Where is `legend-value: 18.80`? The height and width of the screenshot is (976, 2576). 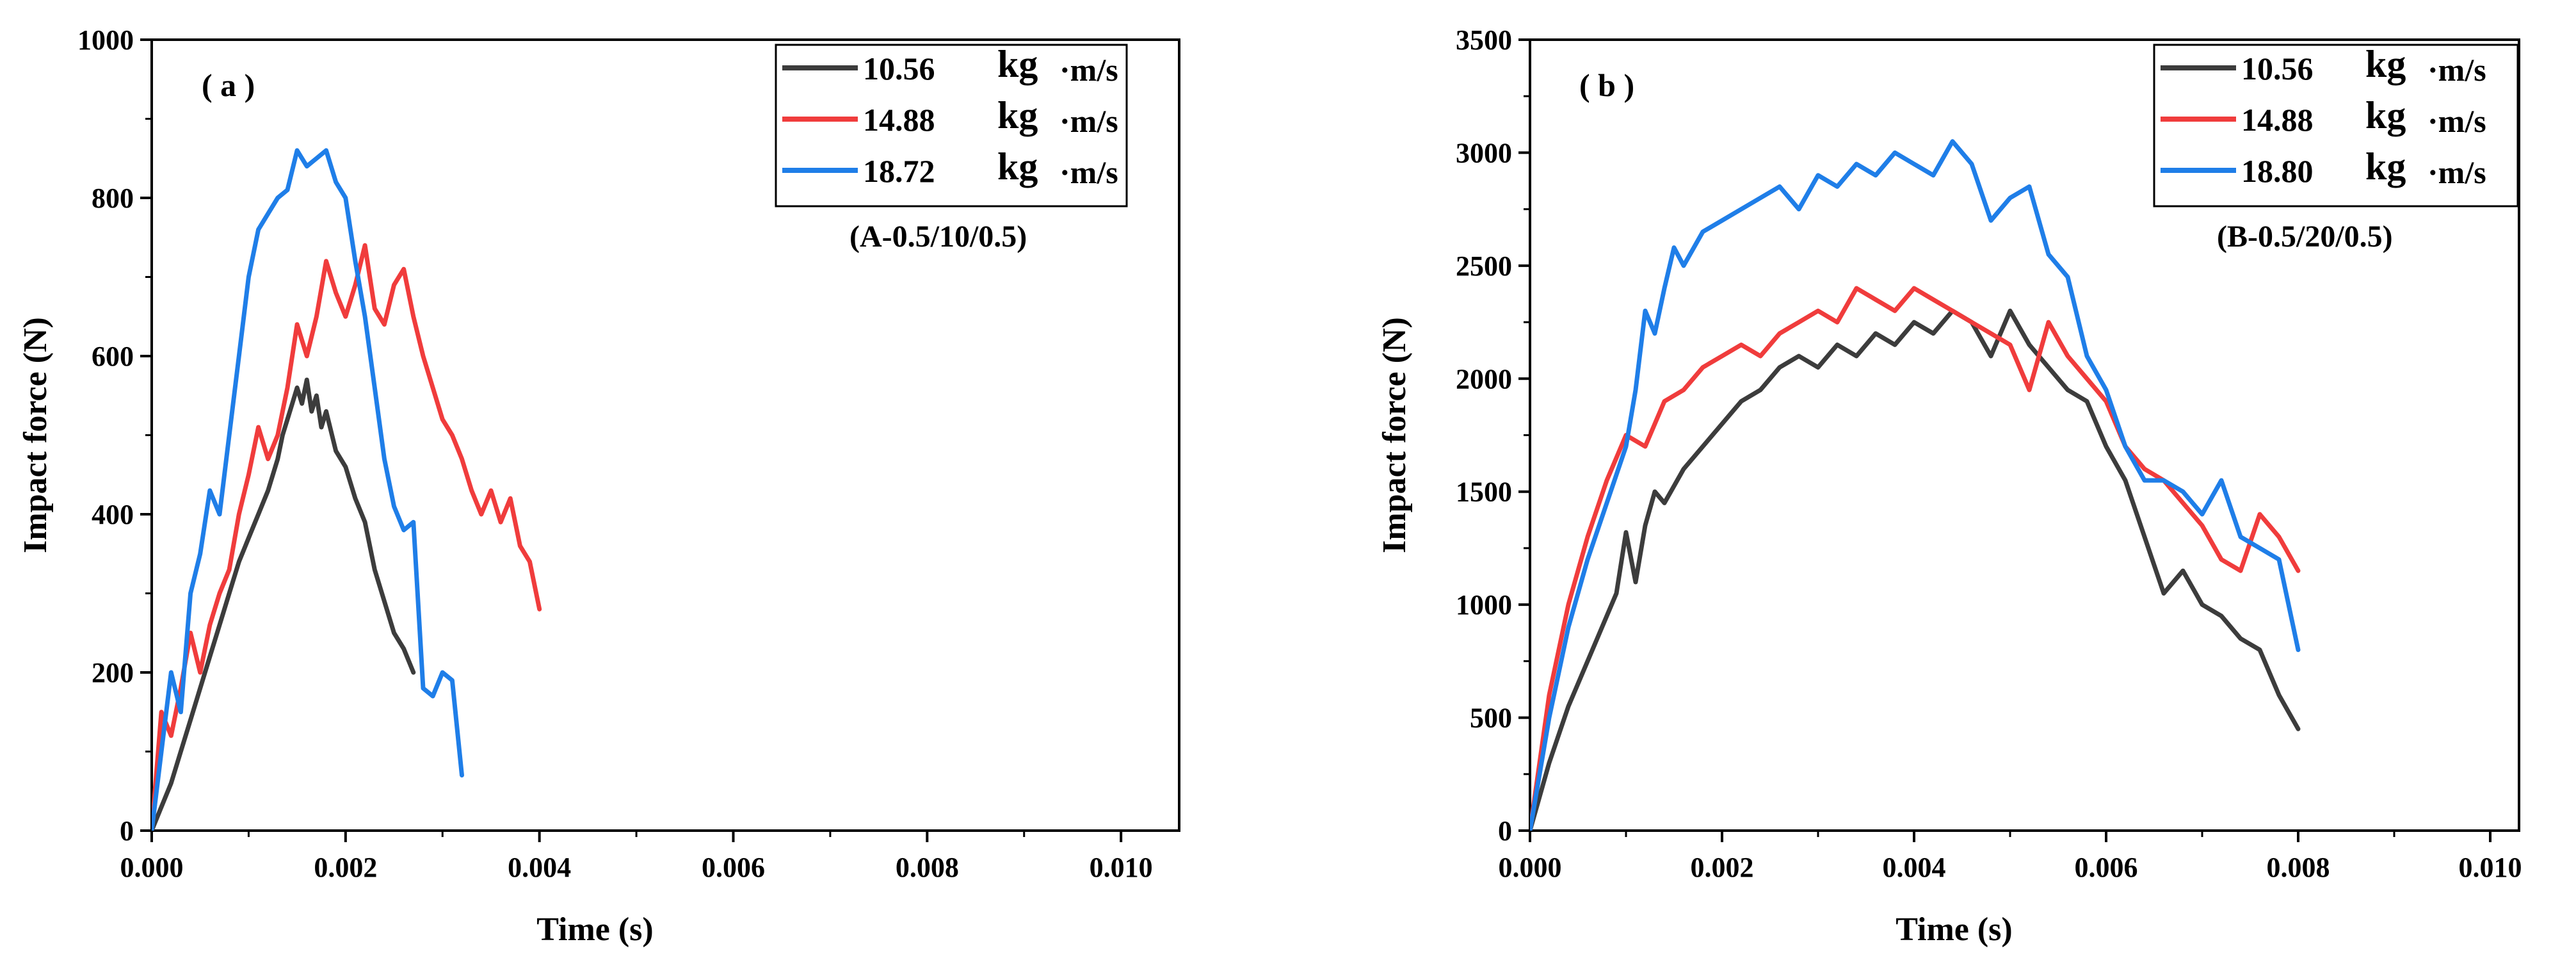
legend-value: 18.80 is located at coordinates (2277, 171).